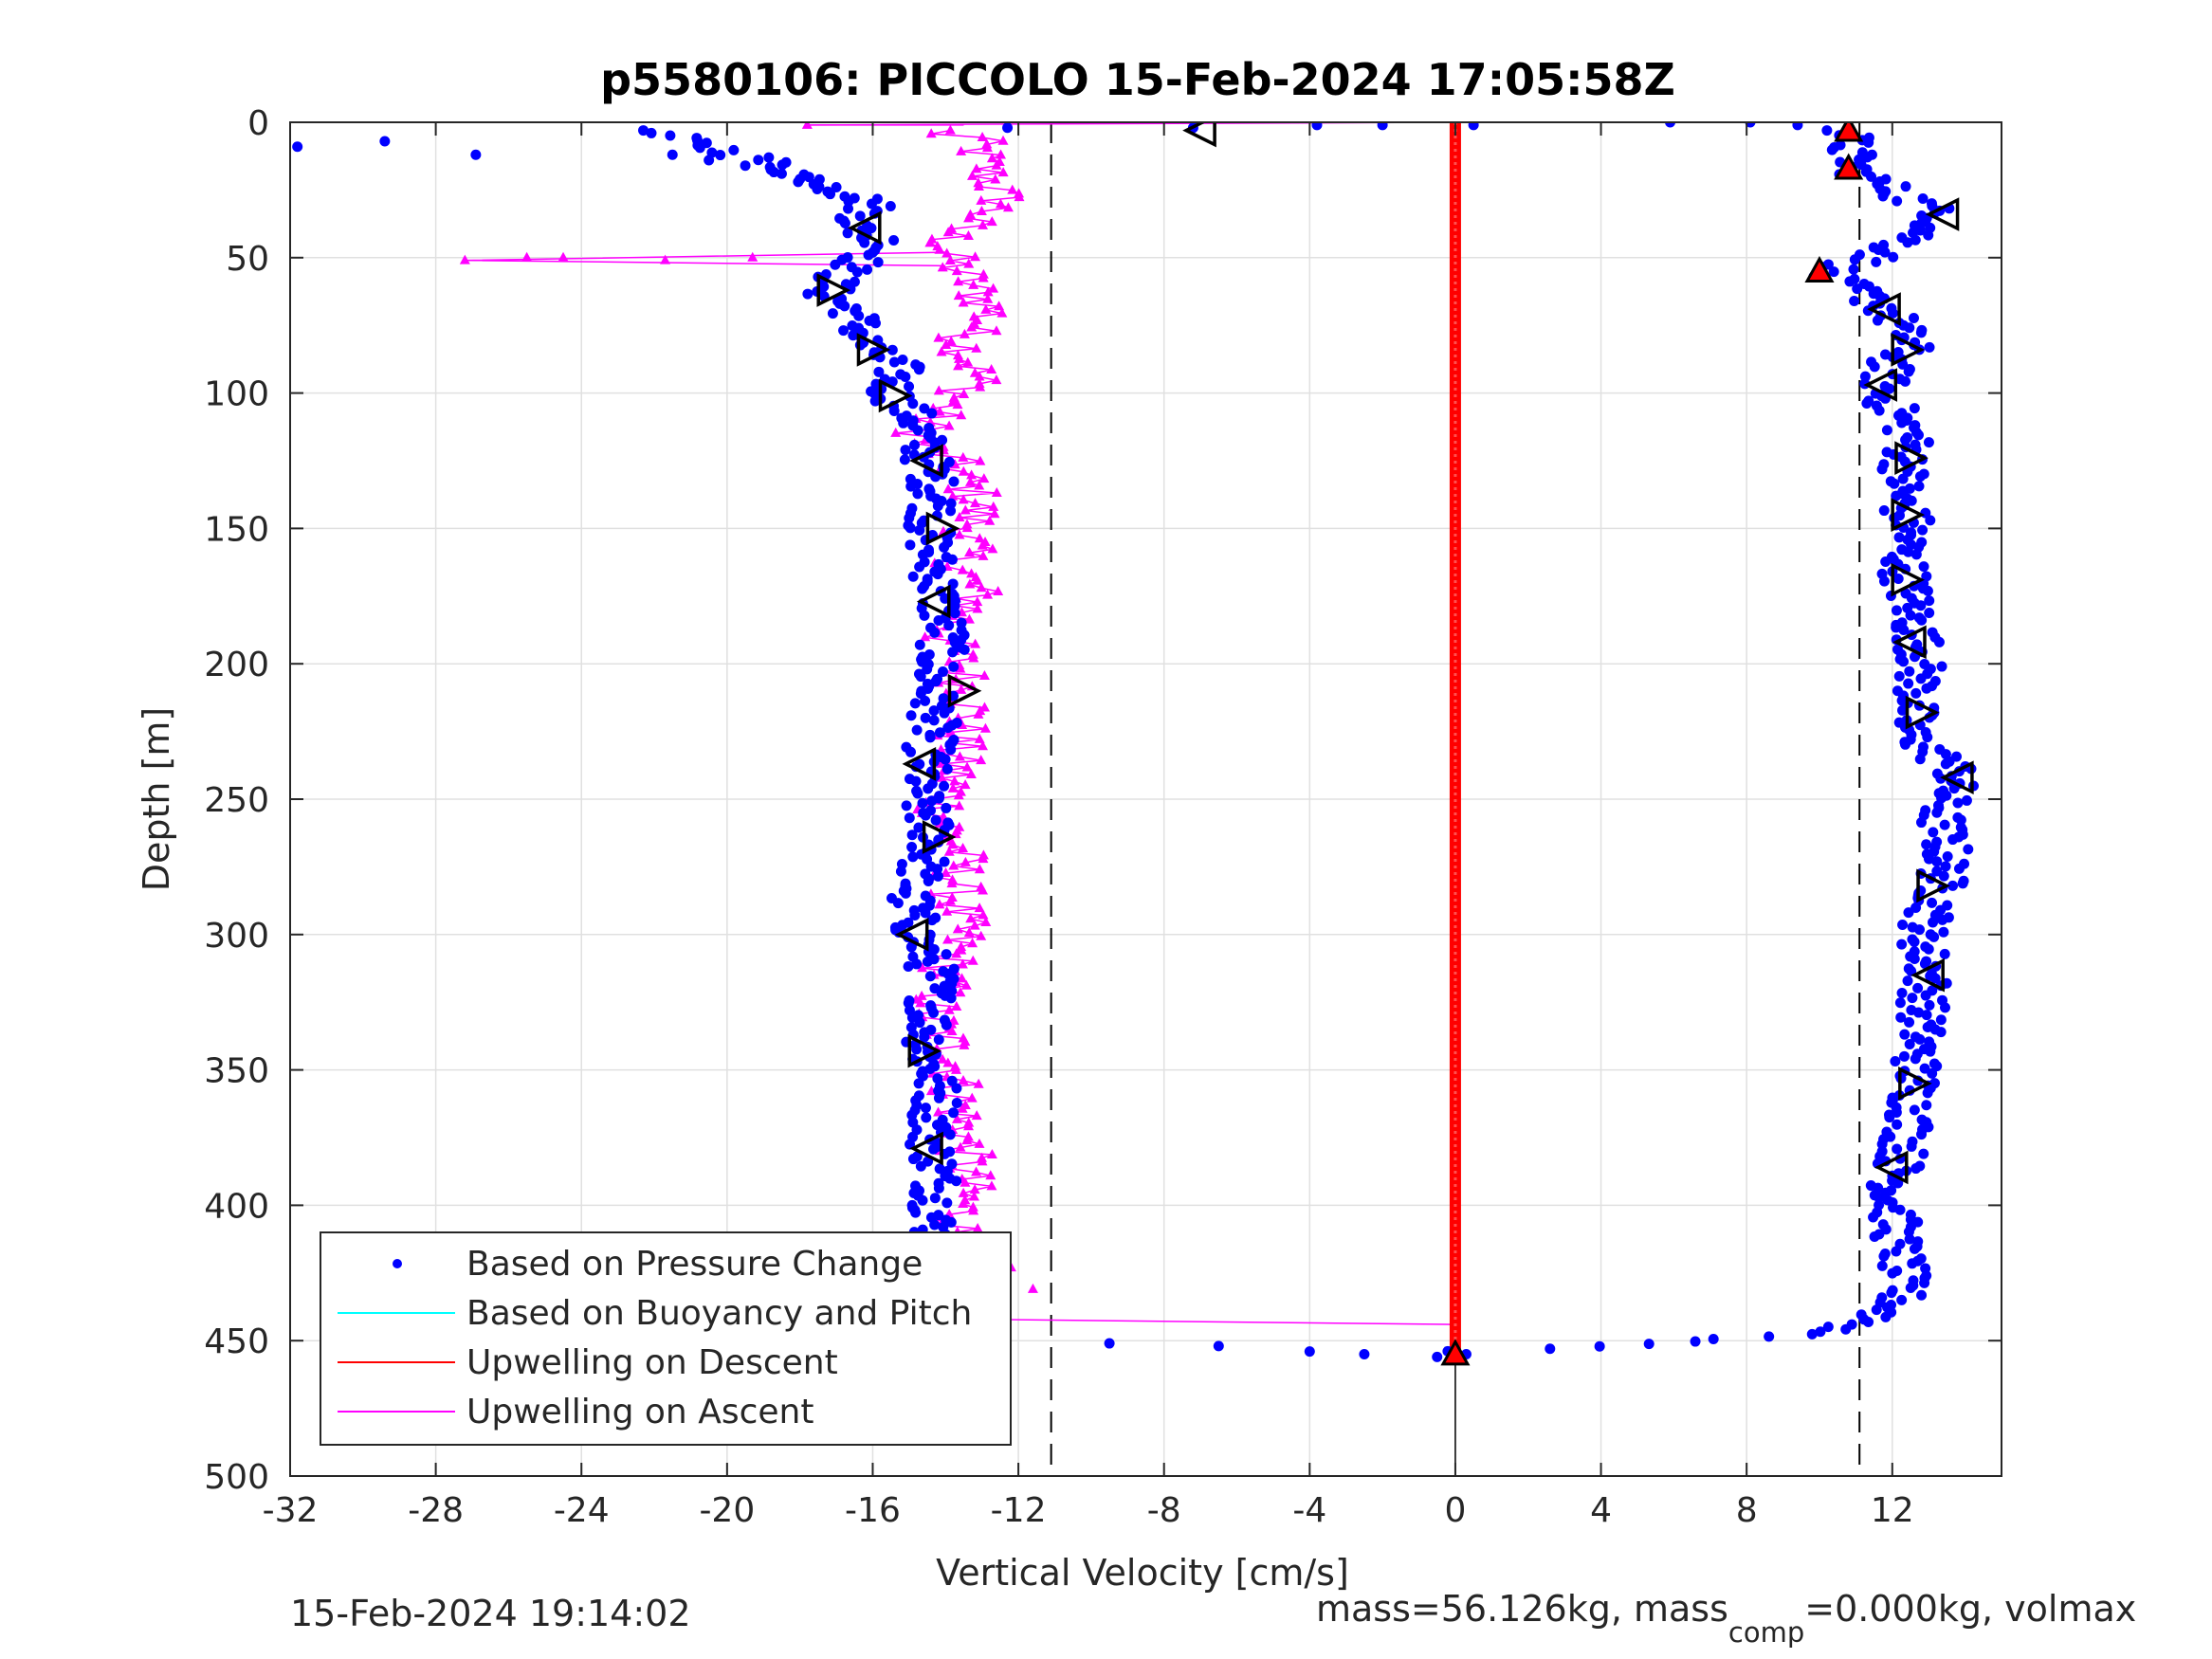 The image size is (2212, 1659). Describe the element at coordinates (1601, 1510) in the screenshot. I see `x-tick-label: 4` at that location.